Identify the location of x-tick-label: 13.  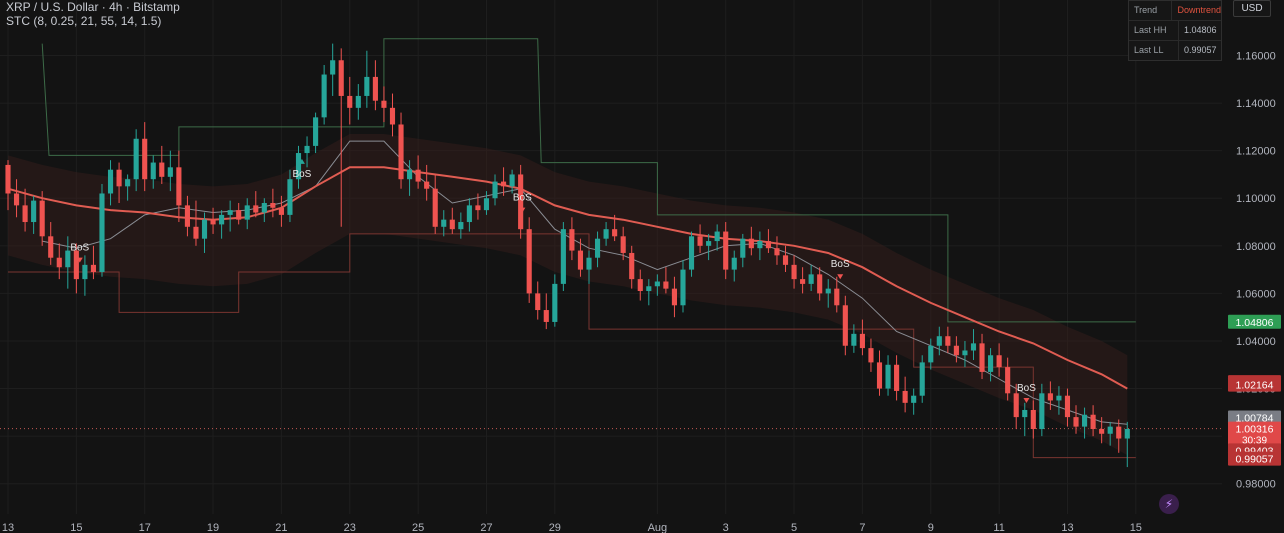
(8, 527).